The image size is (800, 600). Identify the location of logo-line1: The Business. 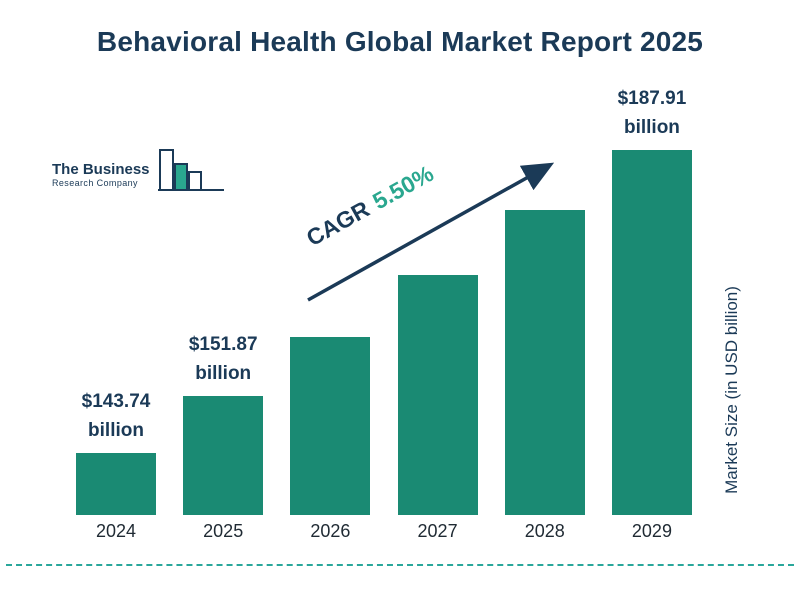
(101, 169).